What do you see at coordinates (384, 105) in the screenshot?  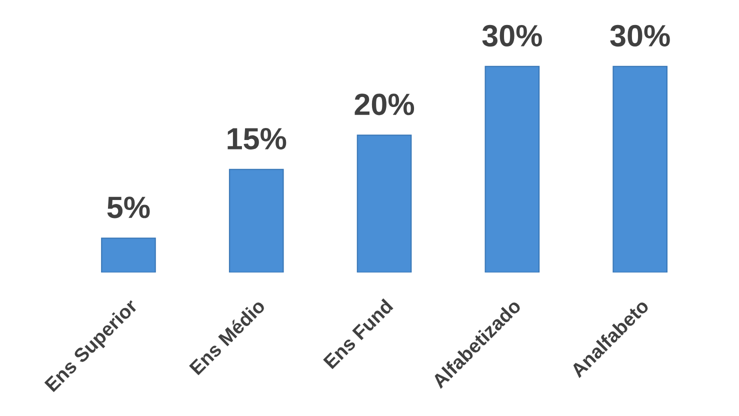 I see `data-label: 20%` at bounding box center [384, 105].